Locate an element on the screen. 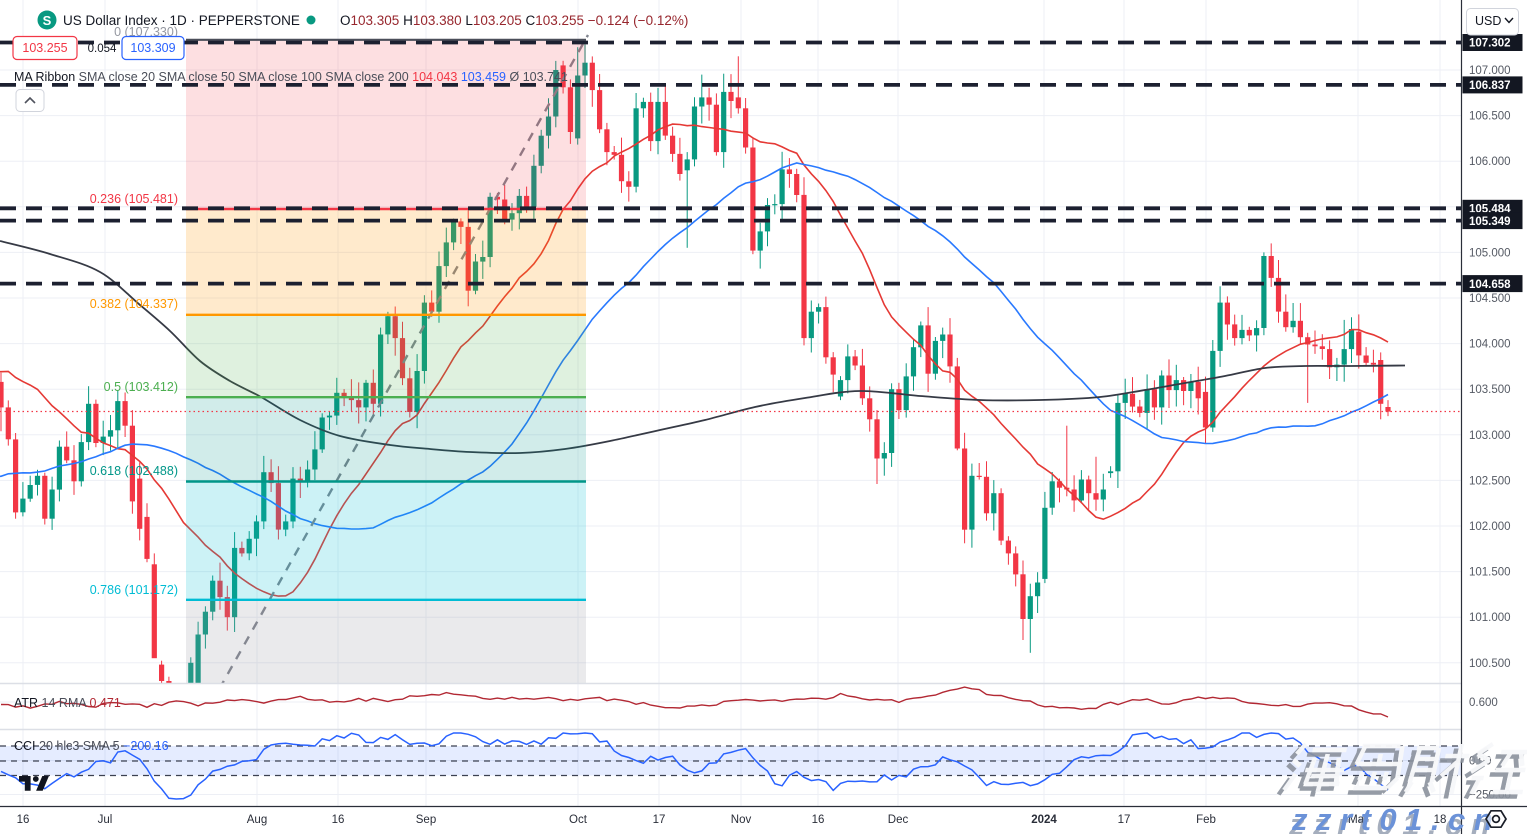  svg-text: 107.302 is located at coordinates (1490, 44).